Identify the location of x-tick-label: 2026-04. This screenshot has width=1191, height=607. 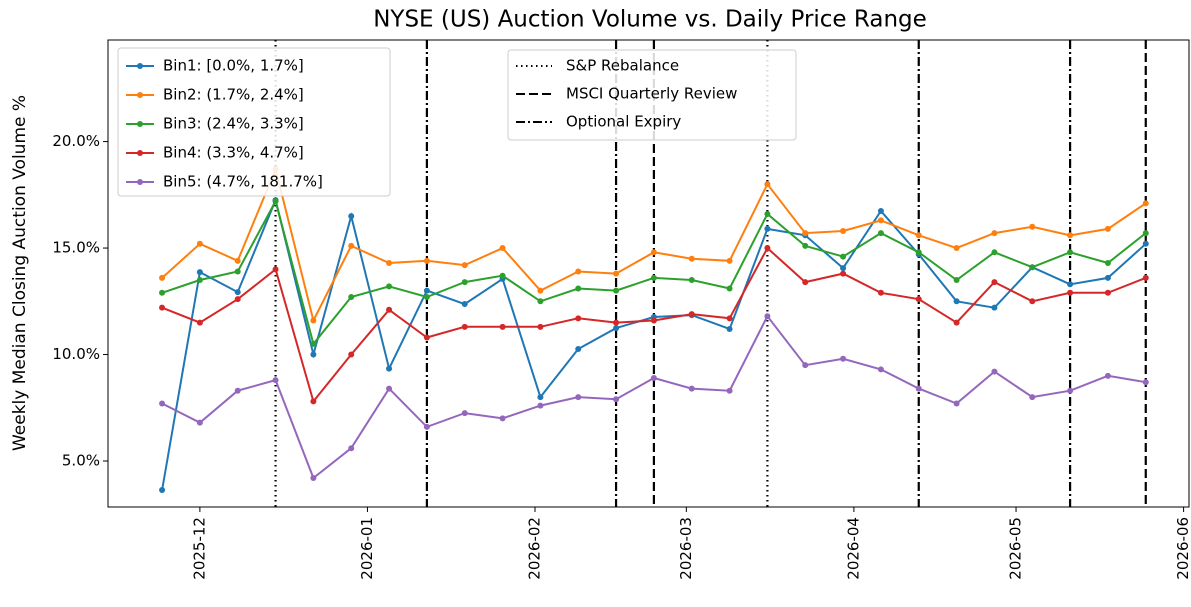
(853, 548).